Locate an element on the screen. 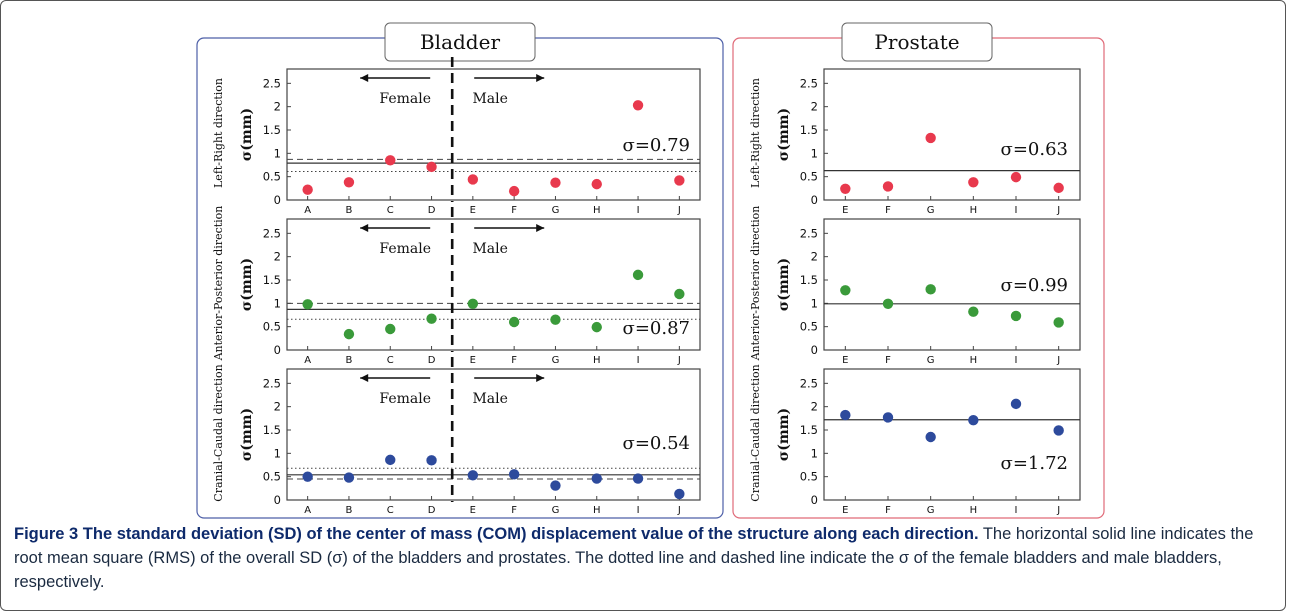 The width and height of the screenshot is (1289, 614). bladder-lr-ytick-label: 1.5 is located at coordinates (272, 130).